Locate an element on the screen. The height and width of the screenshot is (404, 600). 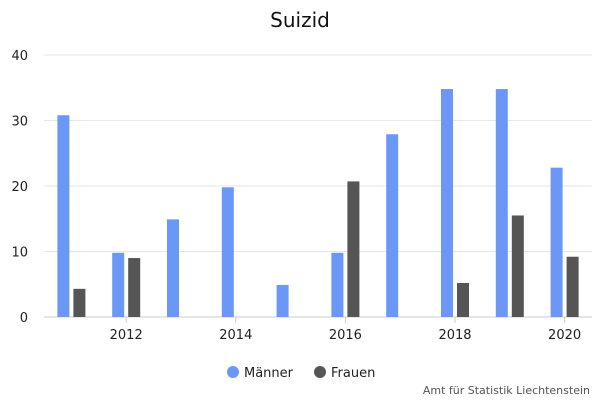
credit-text: Amt für Statistik Liechtenstein is located at coordinates (506, 390).